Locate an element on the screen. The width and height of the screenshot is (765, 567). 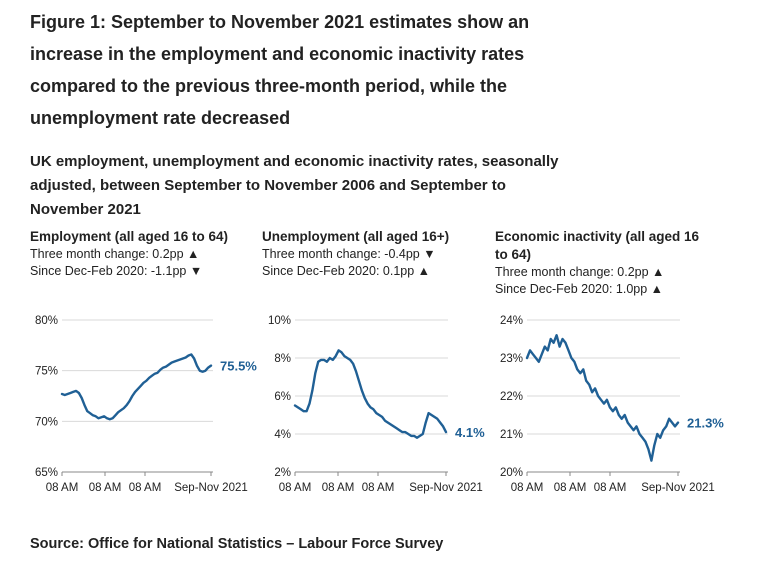
since-dec-feb-unemployment: Since Dec-Feb 2020: 0.1pp ▲ is located at coordinates (346, 271).